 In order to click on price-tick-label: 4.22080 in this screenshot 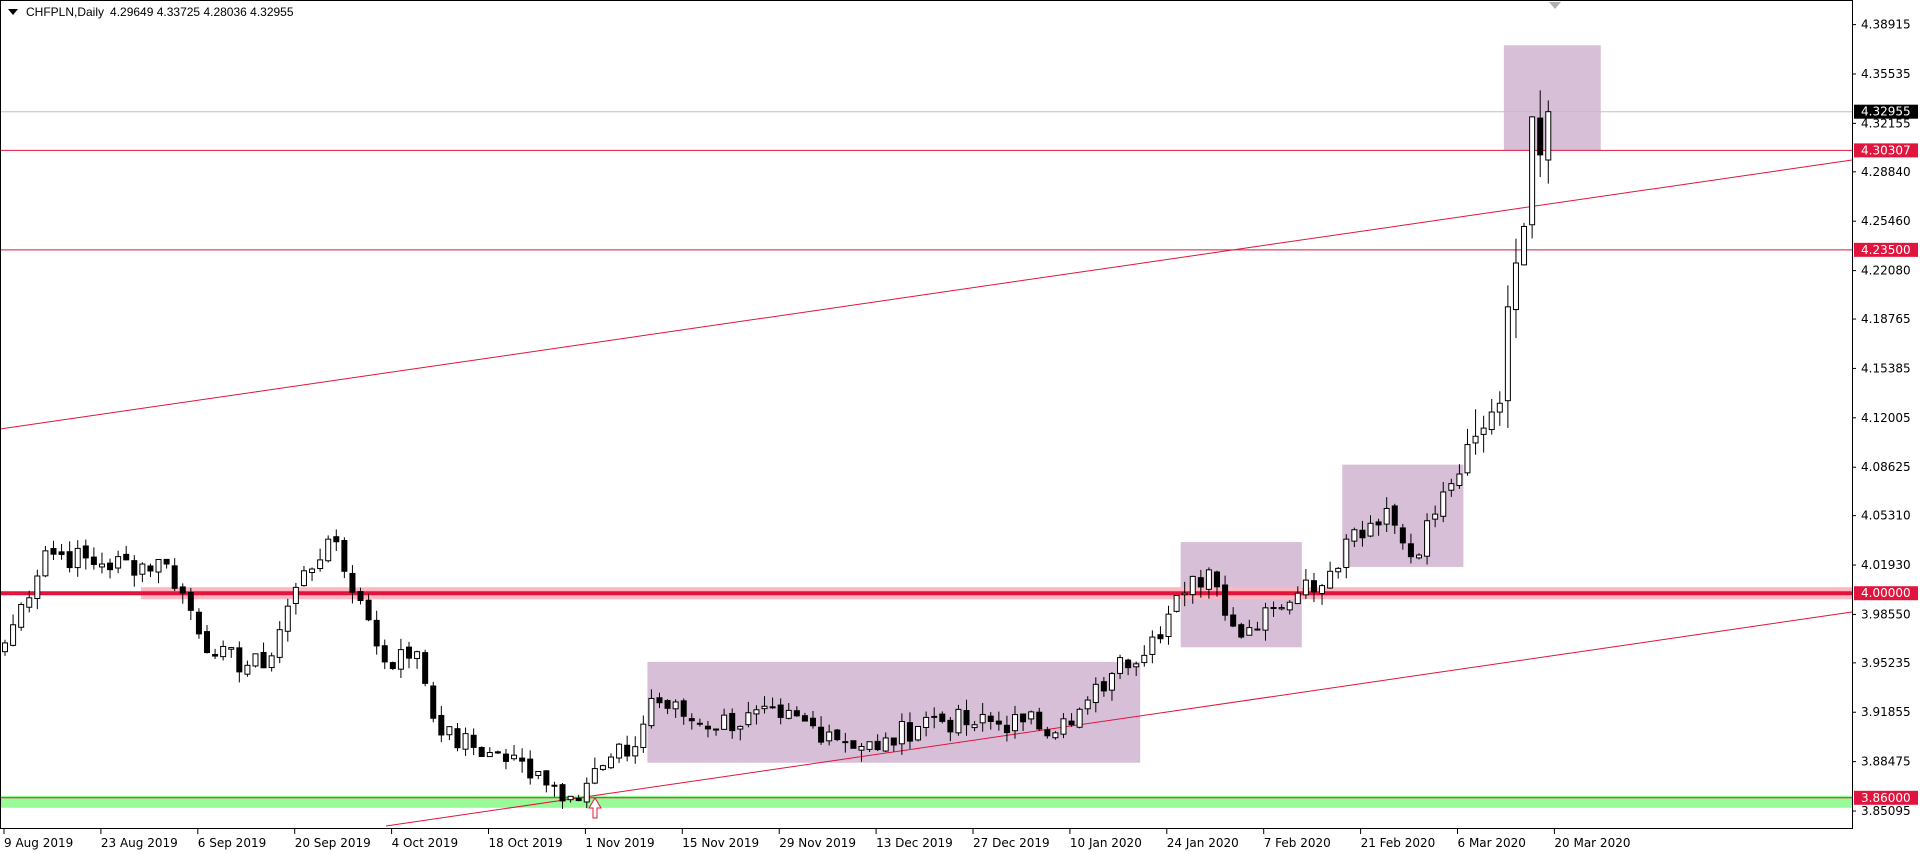, I will do `click(1886, 271)`.